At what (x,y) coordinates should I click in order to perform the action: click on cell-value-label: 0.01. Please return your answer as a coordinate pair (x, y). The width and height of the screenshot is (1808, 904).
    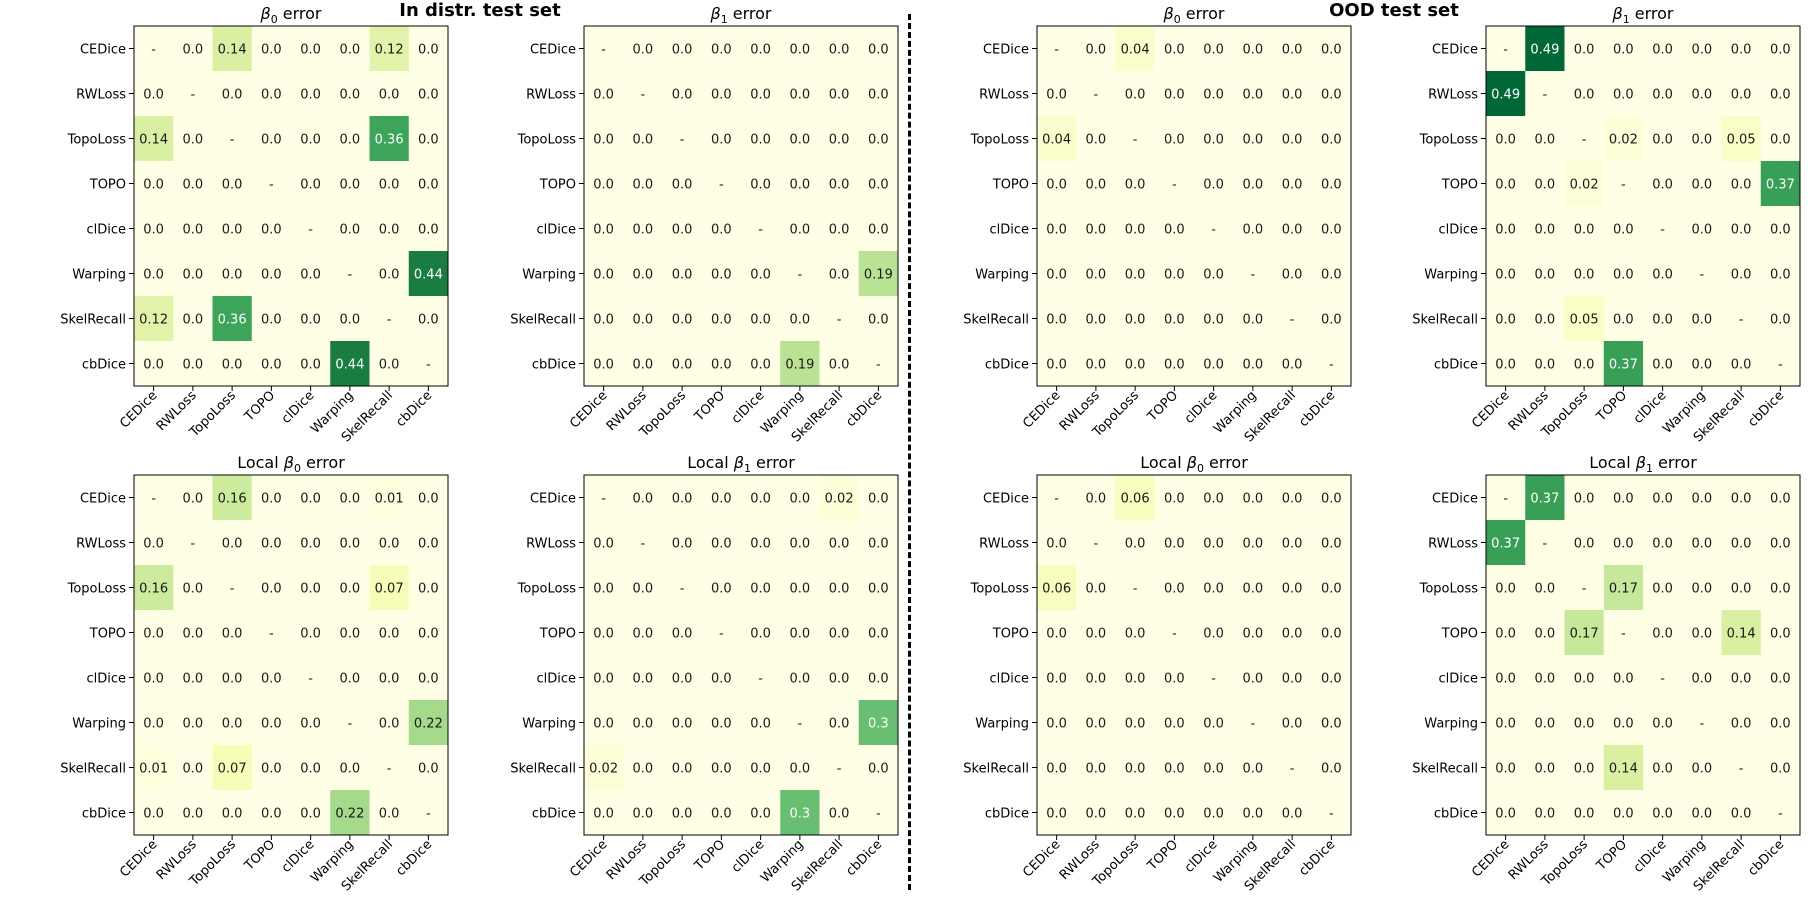
    Looking at the image, I should click on (389, 499).